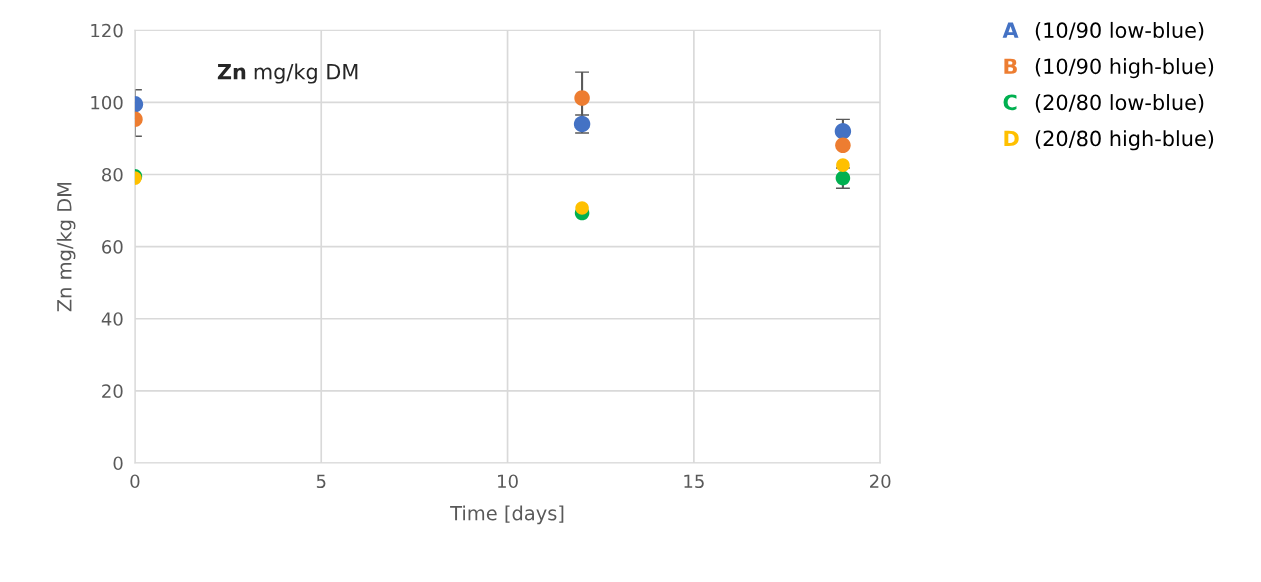  I want to click on x-tick-label: 15, so click(694, 481).